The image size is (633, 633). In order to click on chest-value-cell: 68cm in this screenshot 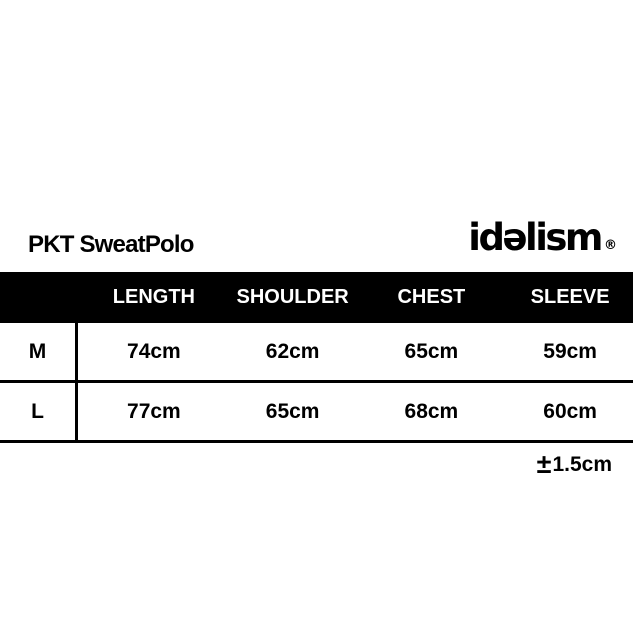, I will do `click(431, 411)`.